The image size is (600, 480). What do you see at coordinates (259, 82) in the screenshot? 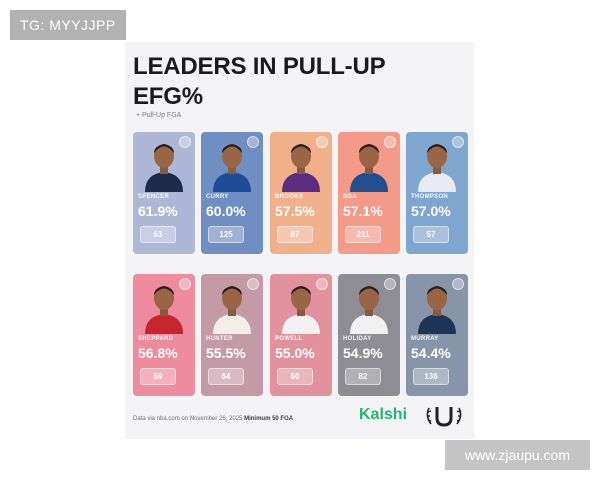
I see `graphic-title: LEADERS IN PULL-UP EFG%` at bounding box center [259, 82].